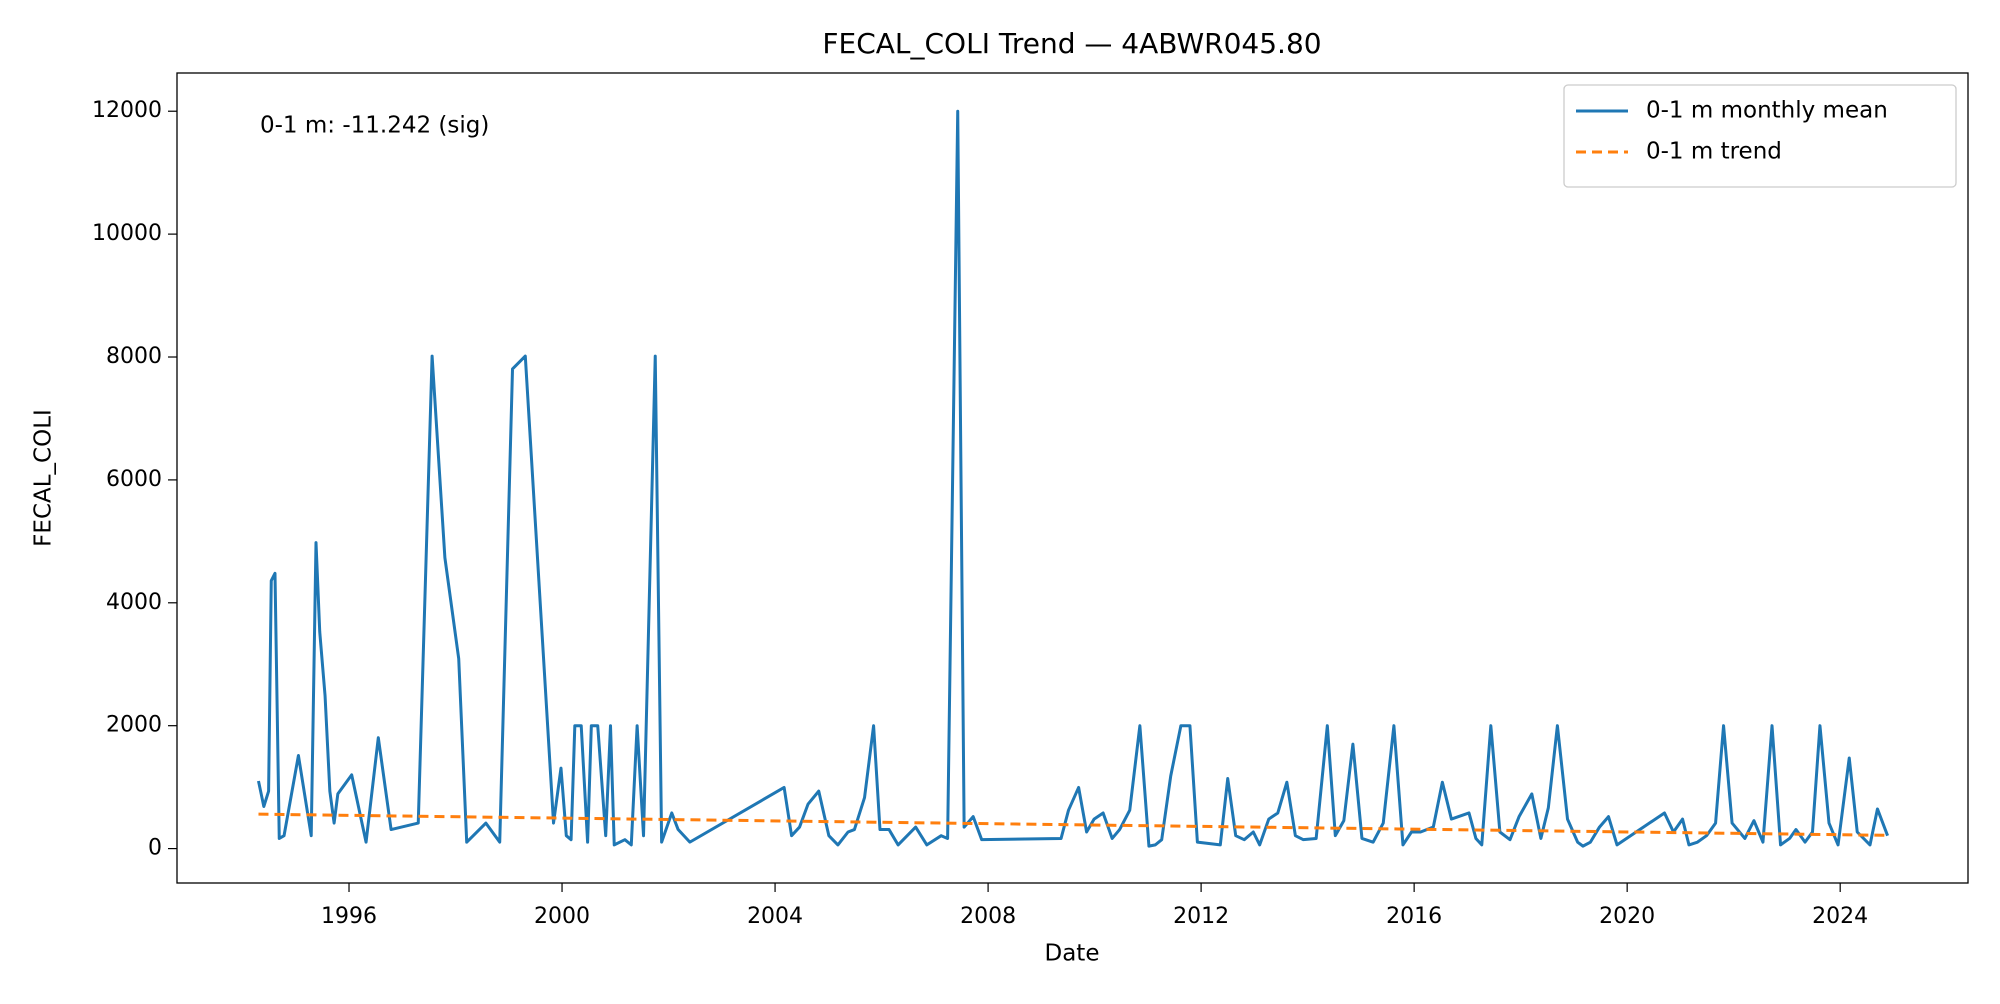 This screenshot has height=1004, width=2000. Describe the element at coordinates (134, 602) in the screenshot. I see `y-tick-label: 4000` at that location.